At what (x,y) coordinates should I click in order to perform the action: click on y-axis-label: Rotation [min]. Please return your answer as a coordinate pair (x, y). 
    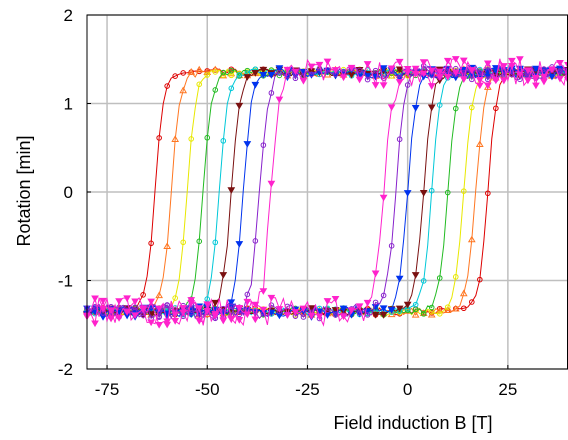
    Looking at the image, I should click on (24, 190).